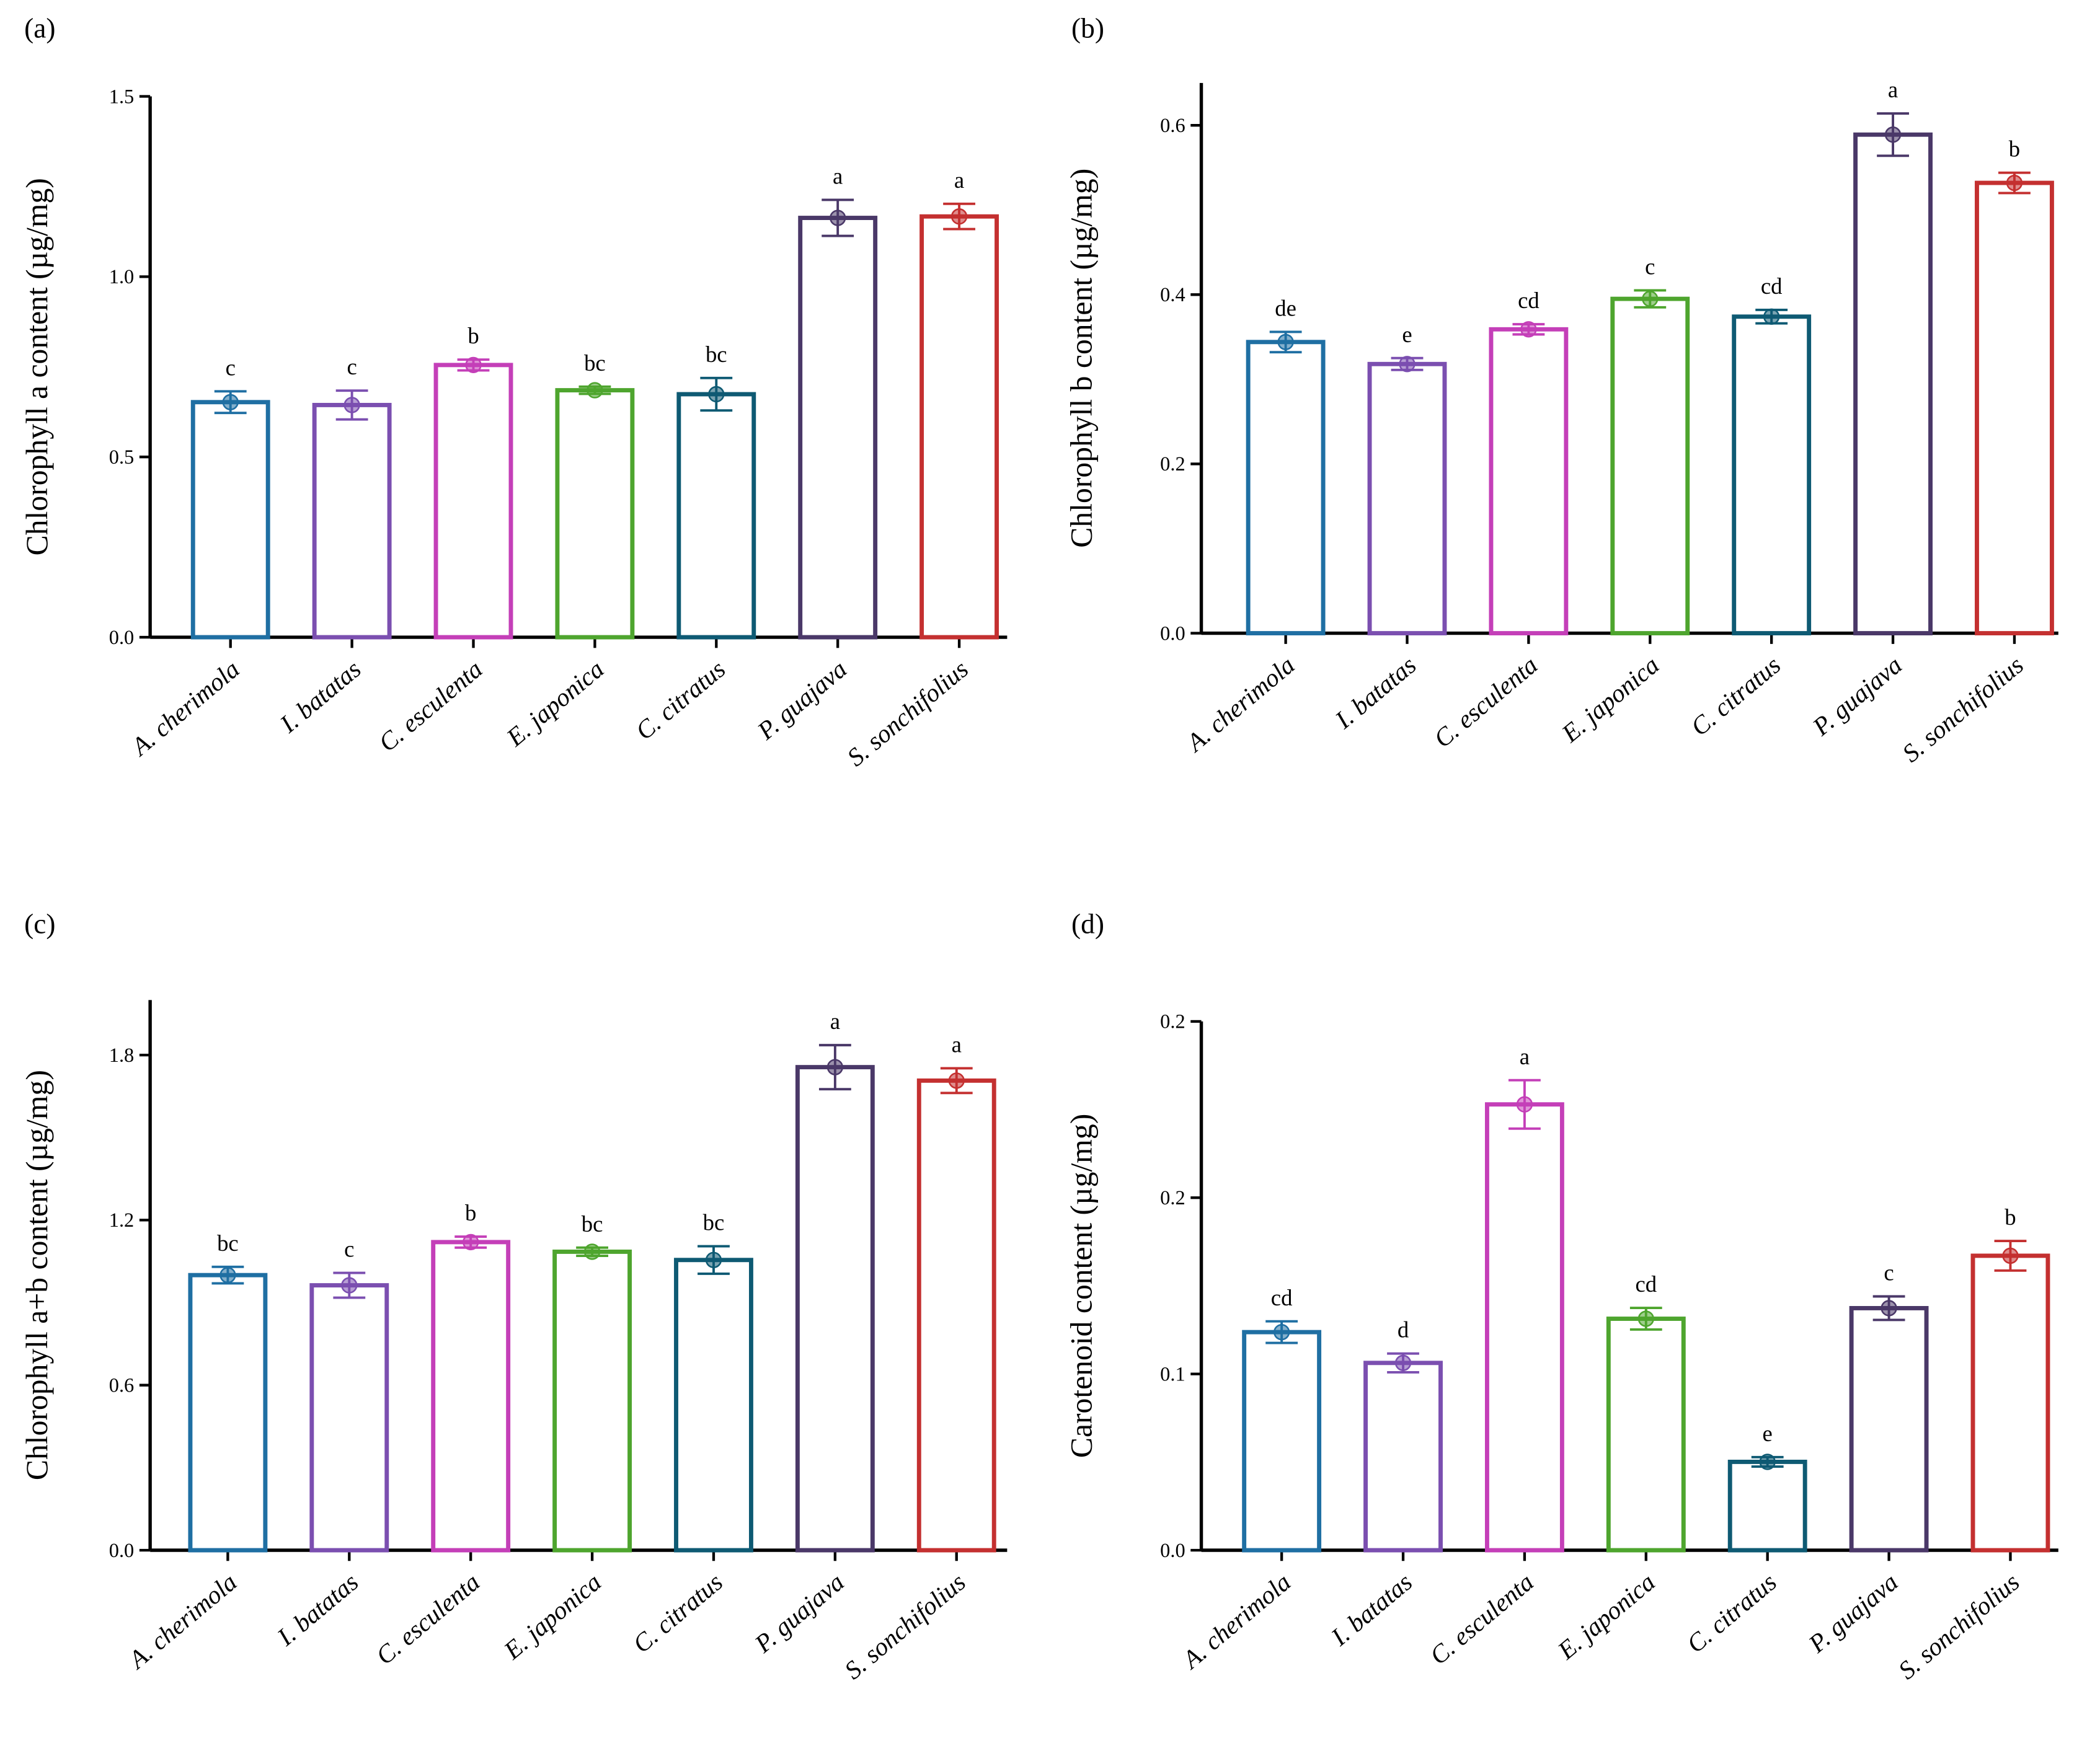  What do you see at coordinates (39, 27) in the screenshot?
I see `panel-label: (a)` at bounding box center [39, 27].